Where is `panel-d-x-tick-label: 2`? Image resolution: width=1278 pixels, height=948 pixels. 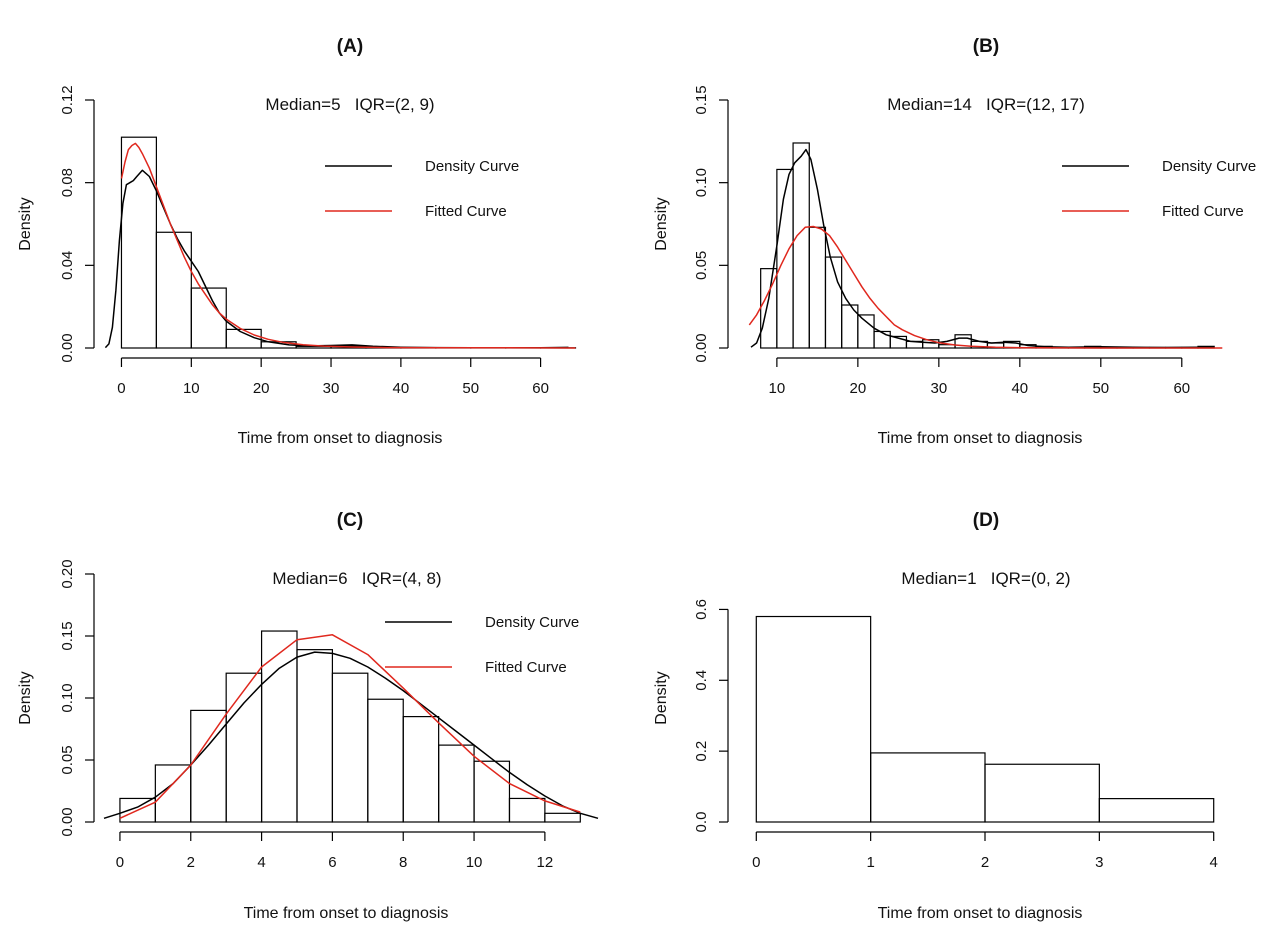 panel-d-x-tick-label: 2 is located at coordinates (985, 862).